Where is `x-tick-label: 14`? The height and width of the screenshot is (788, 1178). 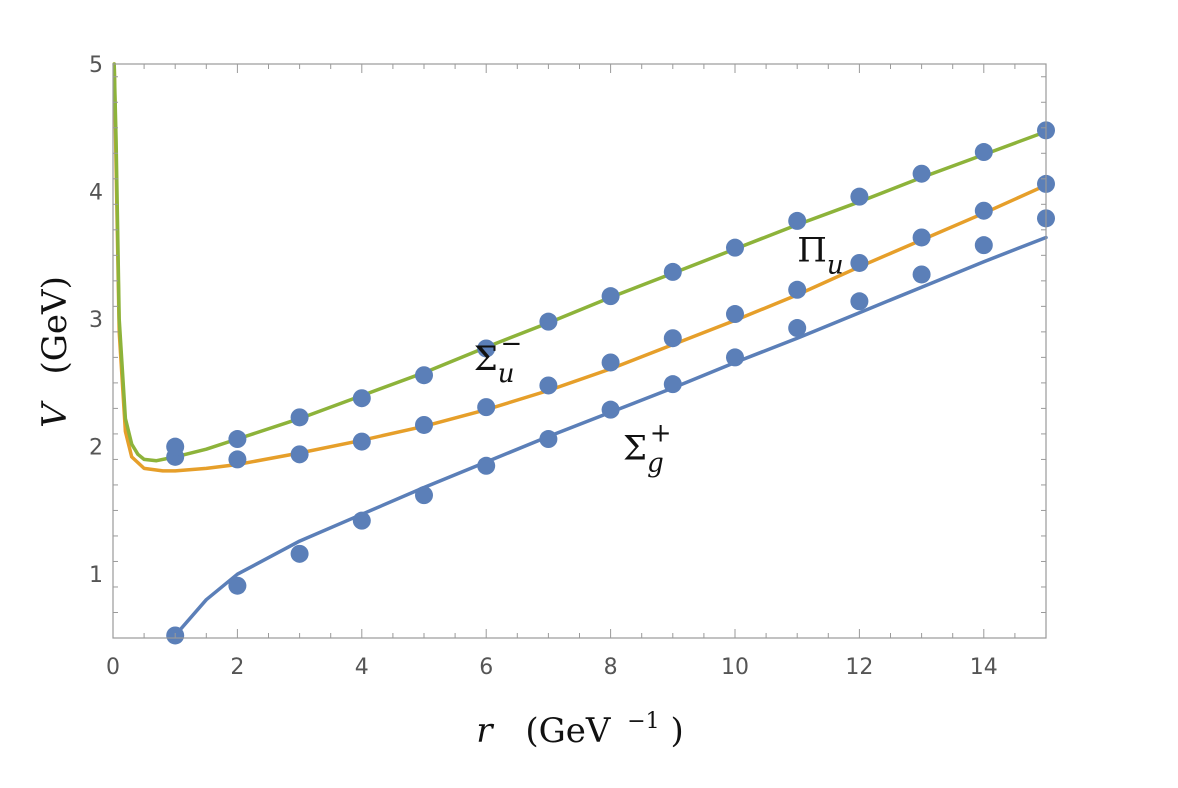
x-tick-label: 14 is located at coordinates (984, 667).